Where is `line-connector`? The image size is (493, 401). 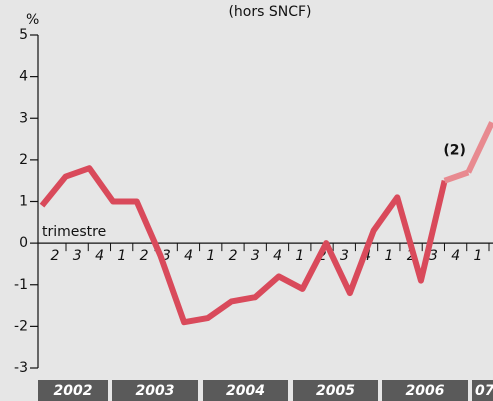
line-connector is located at coordinates (456, 176).